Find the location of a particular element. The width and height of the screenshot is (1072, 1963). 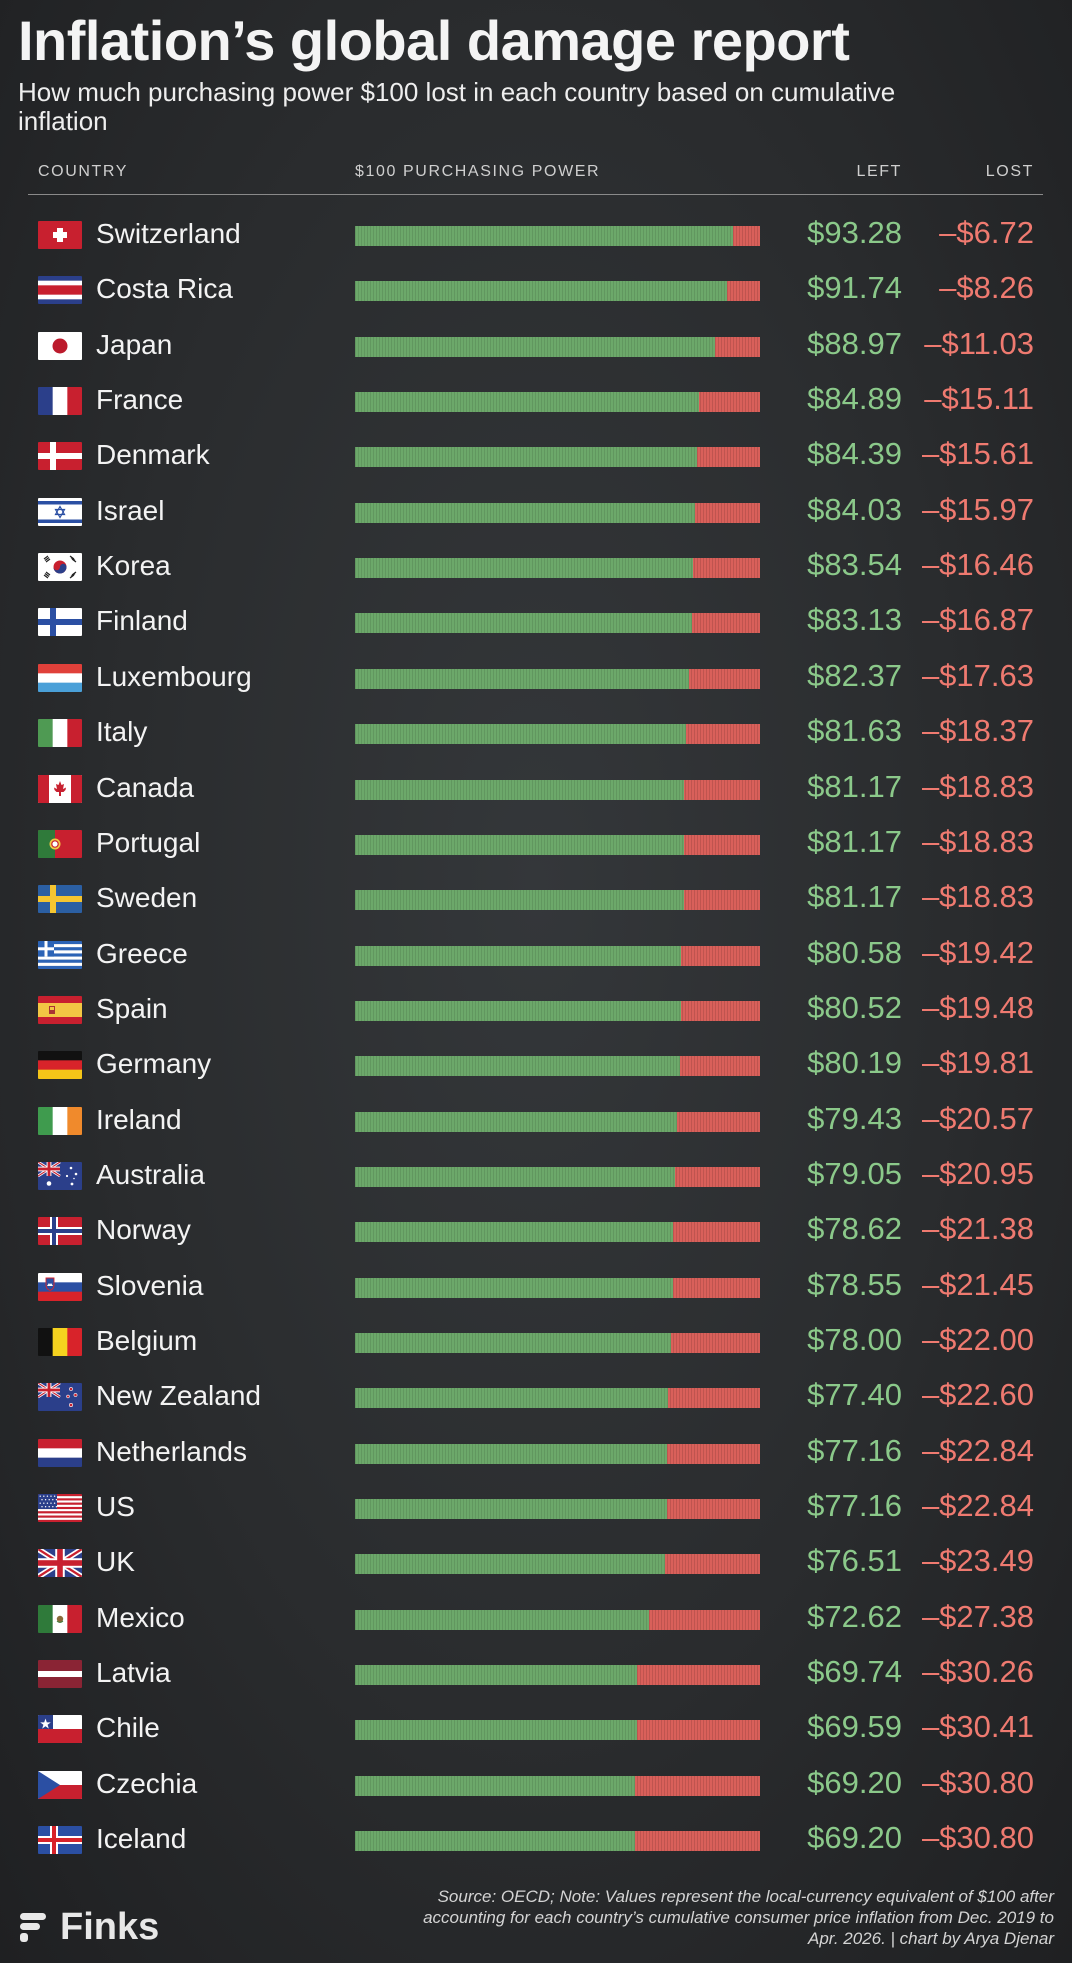

table-row: Netherlands $77.16 –$22.84 is located at coordinates (536, 1452).